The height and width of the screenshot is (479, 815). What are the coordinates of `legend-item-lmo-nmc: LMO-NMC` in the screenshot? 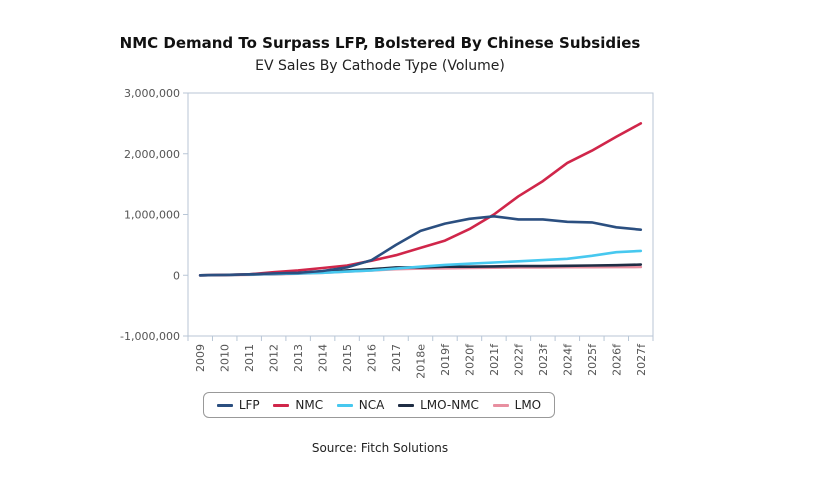 It's located at (438, 405).